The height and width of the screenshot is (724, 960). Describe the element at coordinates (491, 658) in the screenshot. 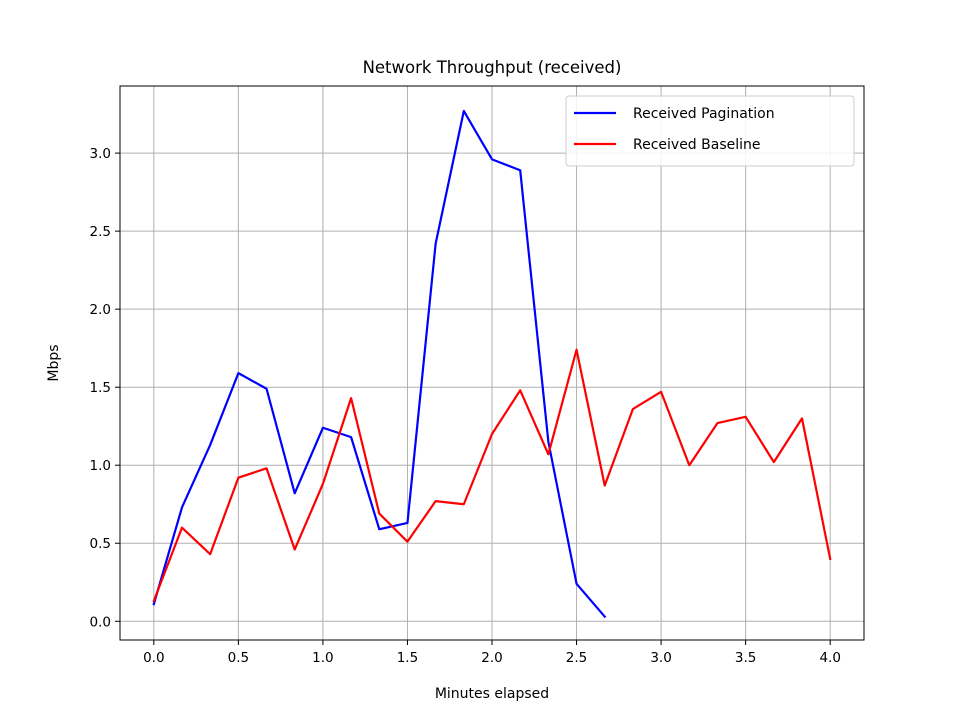

I see `x-tick-label: 2.0` at that location.